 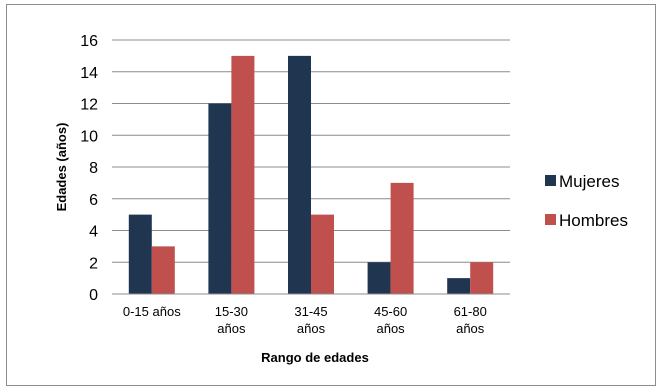 What do you see at coordinates (310, 311) in the screenshot?
I see `x-category-label: 31-45` at bounding box center [310, 311].